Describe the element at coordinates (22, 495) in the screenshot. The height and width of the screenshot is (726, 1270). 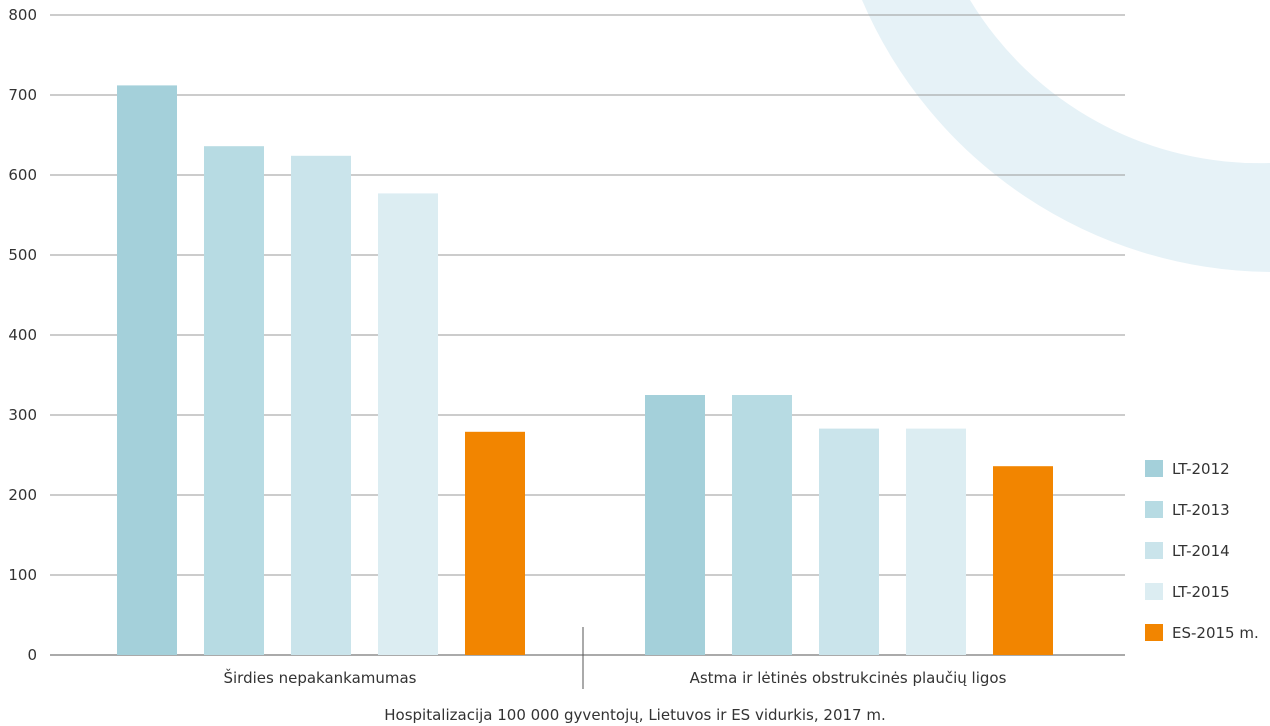
I see `y-tick-label: 200` at that location.